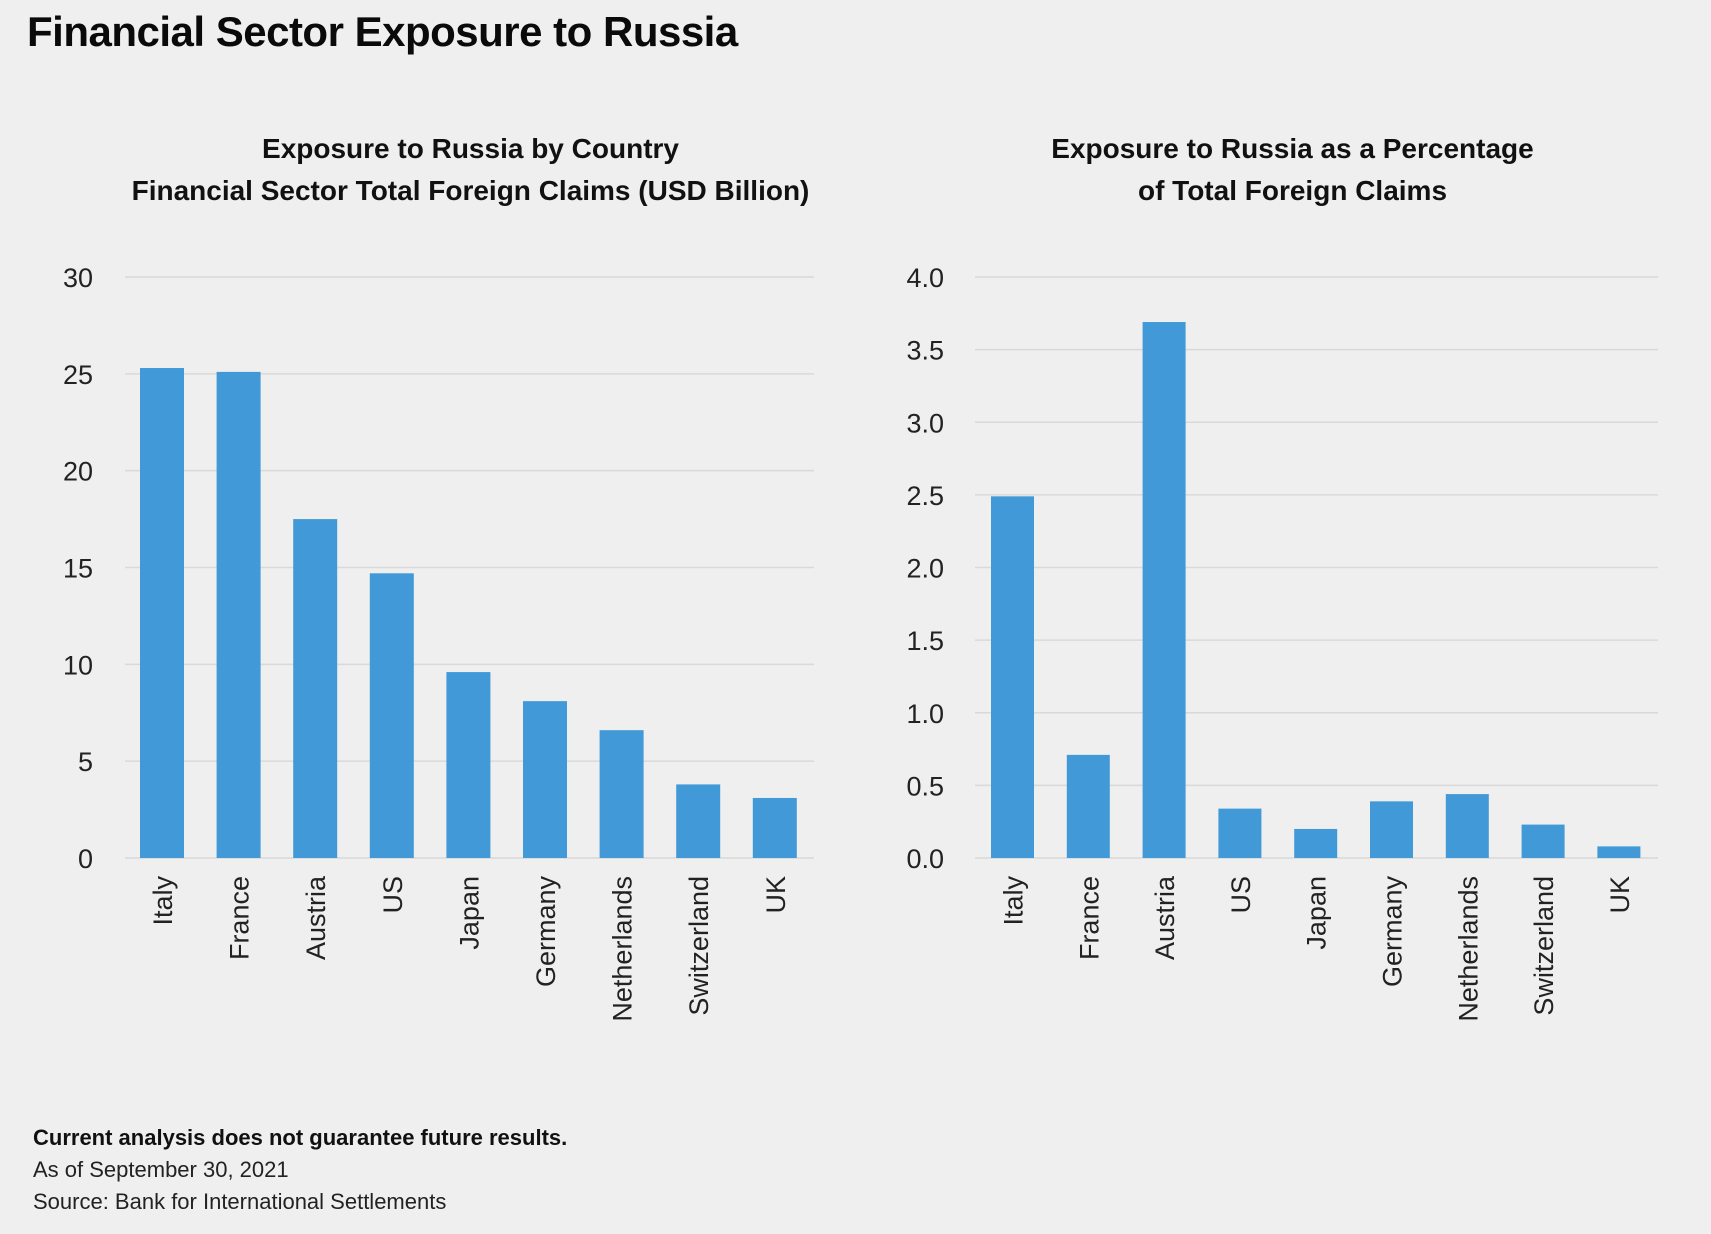 This screenshot has width=1711, height=1234. What do you see at coordinates (78, 278) in the screenshot?
I see `y-tick-label: 30` at bounding box center [78, 278].